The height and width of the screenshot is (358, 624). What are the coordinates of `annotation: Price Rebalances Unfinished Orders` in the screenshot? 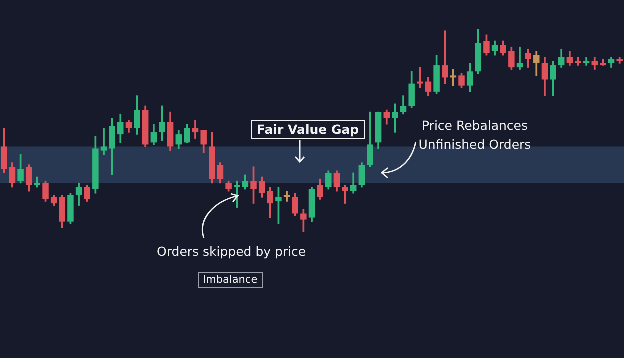 It's located at (475, 135).